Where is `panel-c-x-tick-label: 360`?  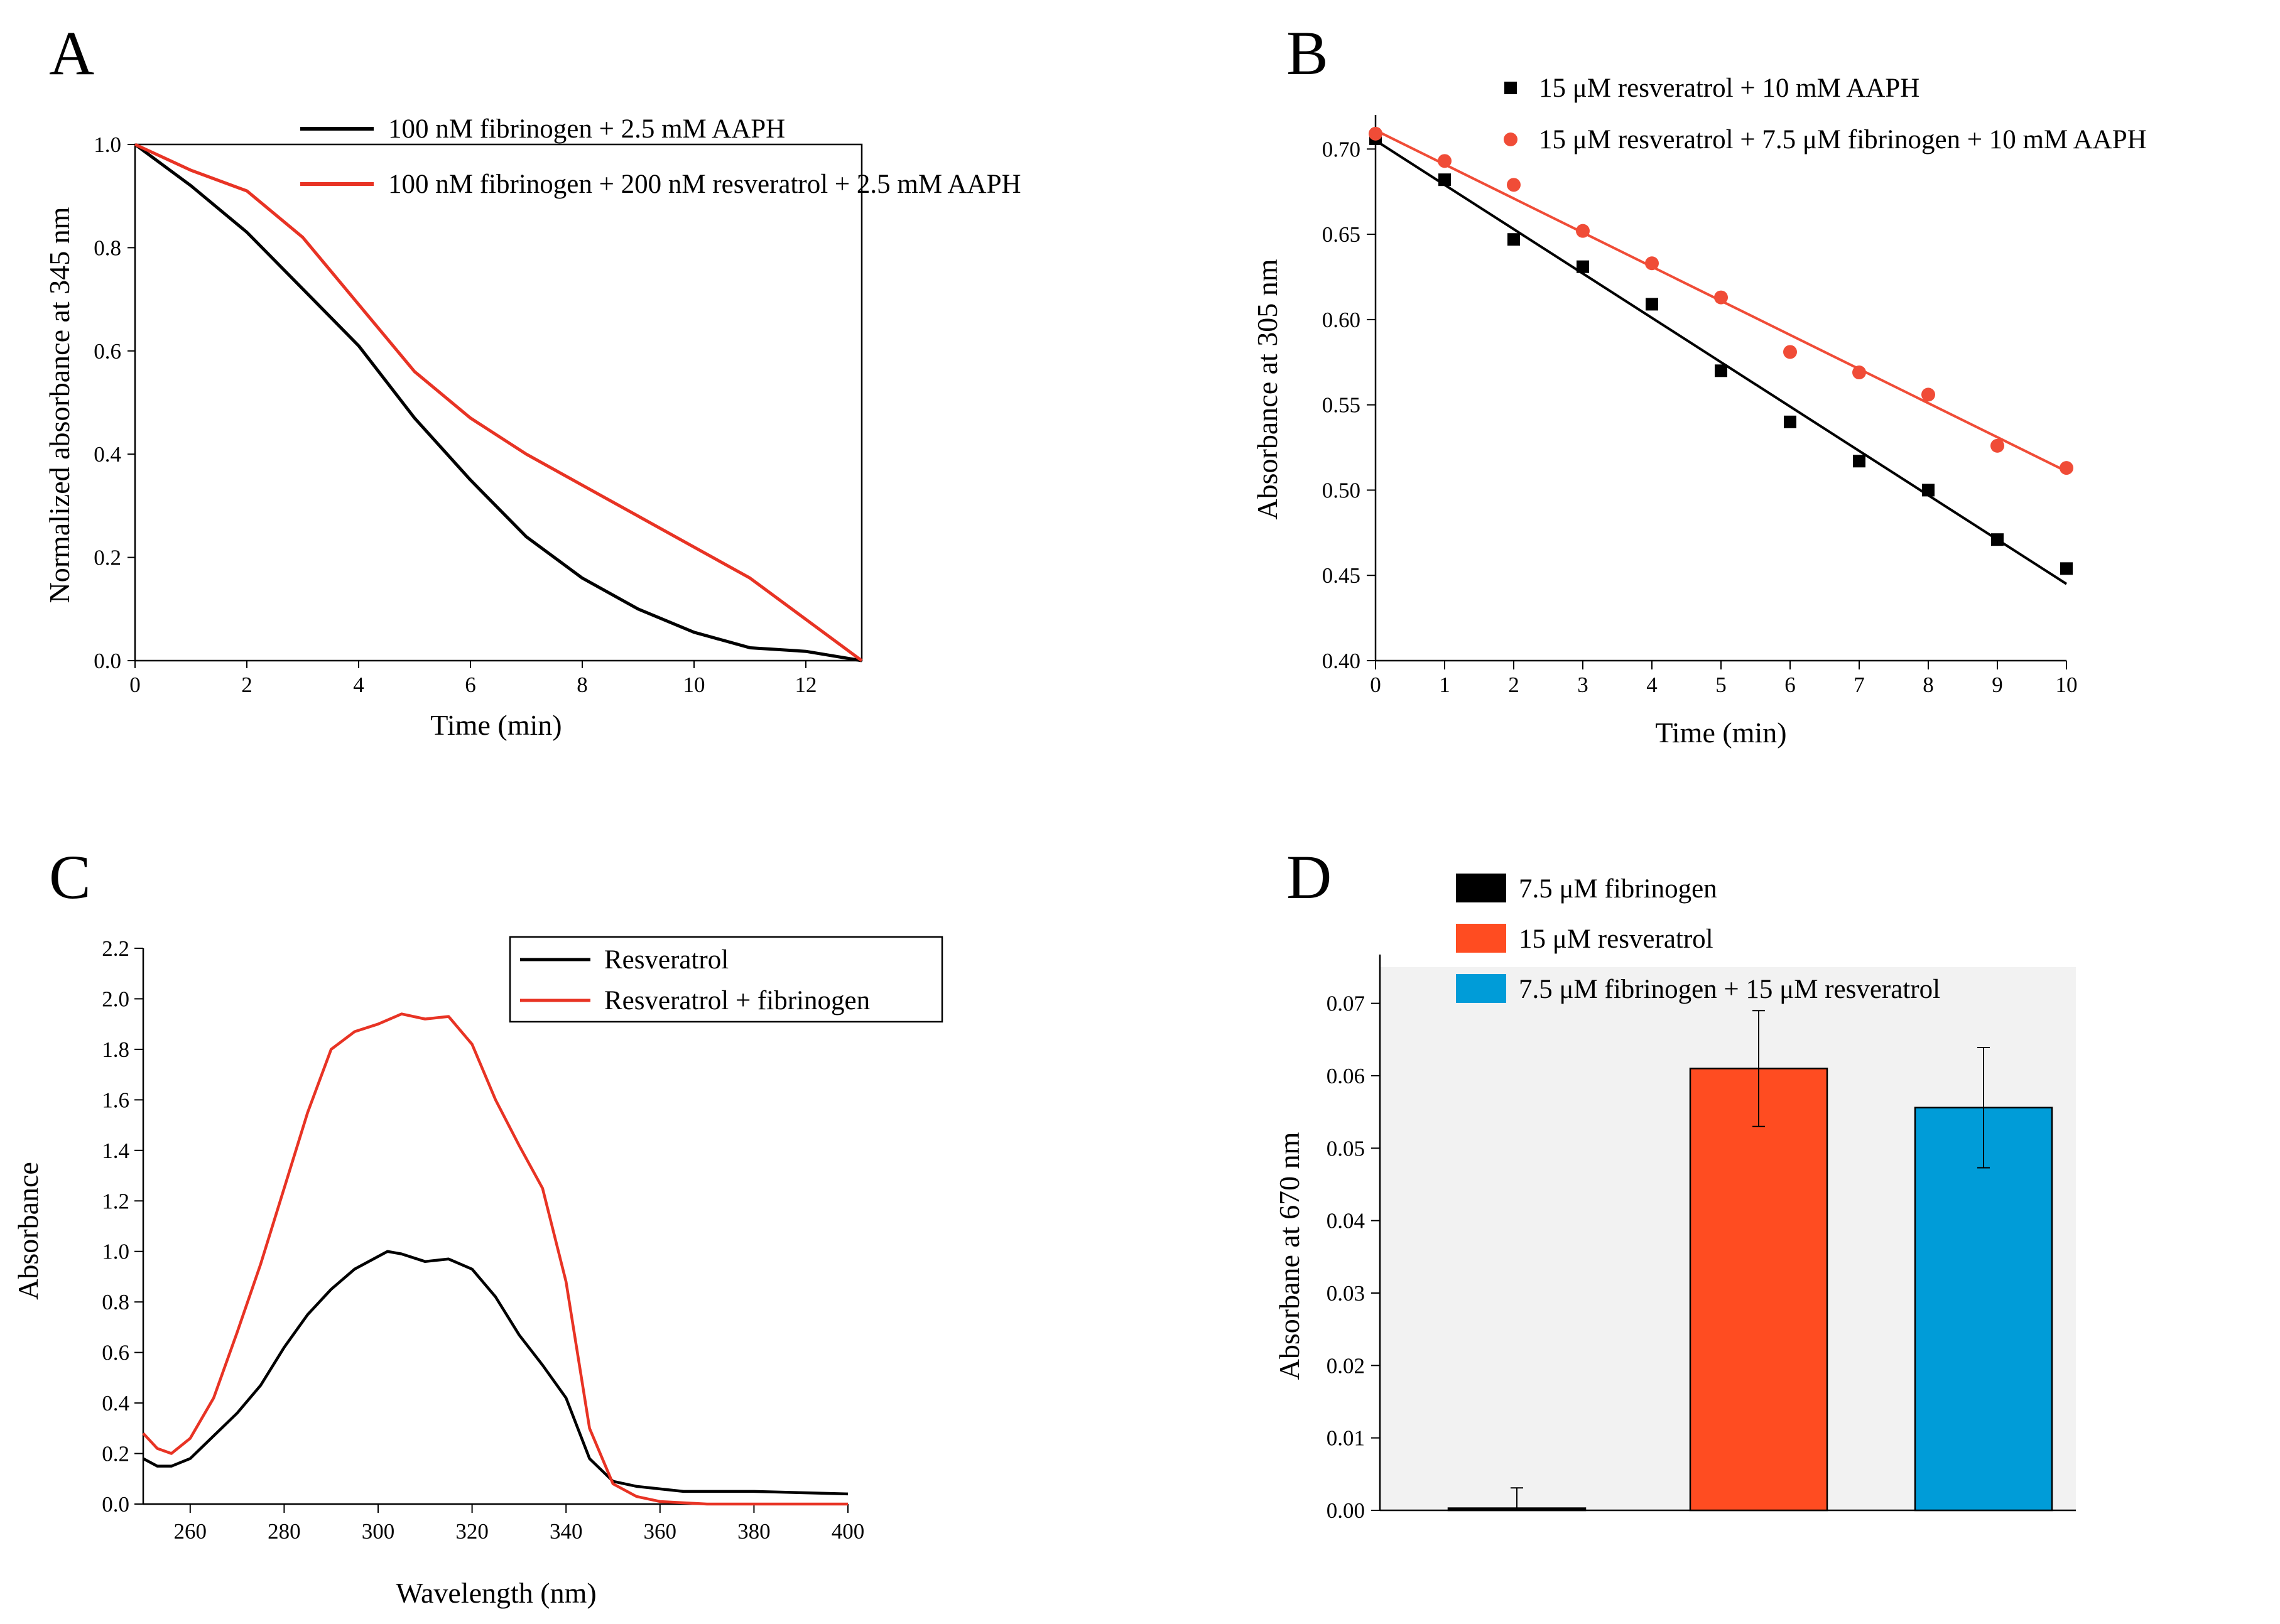
panel-c-x-tick-label: 360 is located at coordinates (660, 1531).